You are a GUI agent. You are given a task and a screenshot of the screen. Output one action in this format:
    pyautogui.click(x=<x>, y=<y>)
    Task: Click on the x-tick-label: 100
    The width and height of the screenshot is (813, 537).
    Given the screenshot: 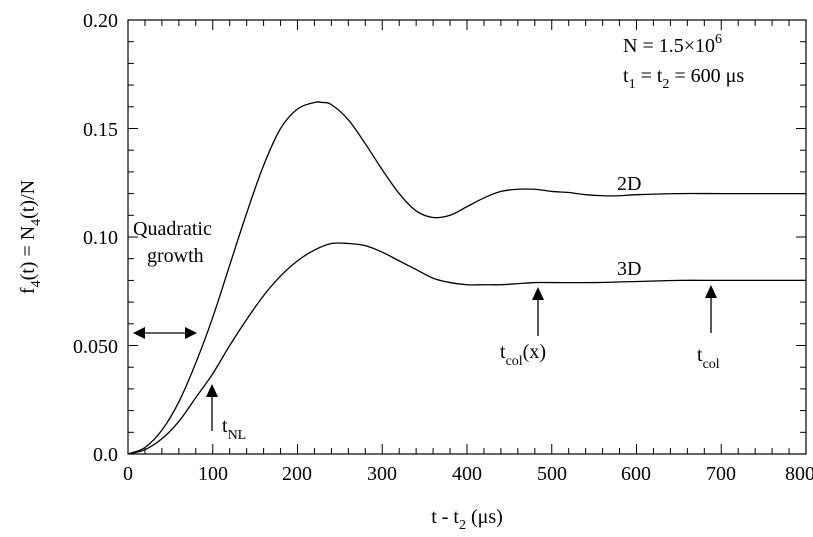 What is the action you would take?
    pyautogui.click(x=213, y=474)
    